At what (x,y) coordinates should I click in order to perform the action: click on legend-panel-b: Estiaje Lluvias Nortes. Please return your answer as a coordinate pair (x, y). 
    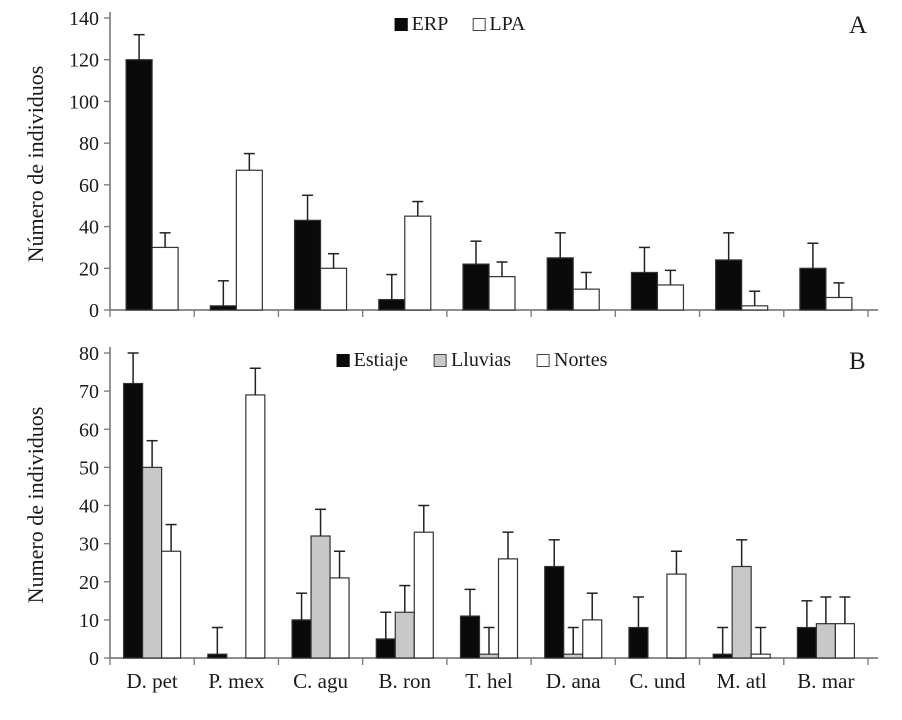
    Looking at the image, I should click on (471, 360).